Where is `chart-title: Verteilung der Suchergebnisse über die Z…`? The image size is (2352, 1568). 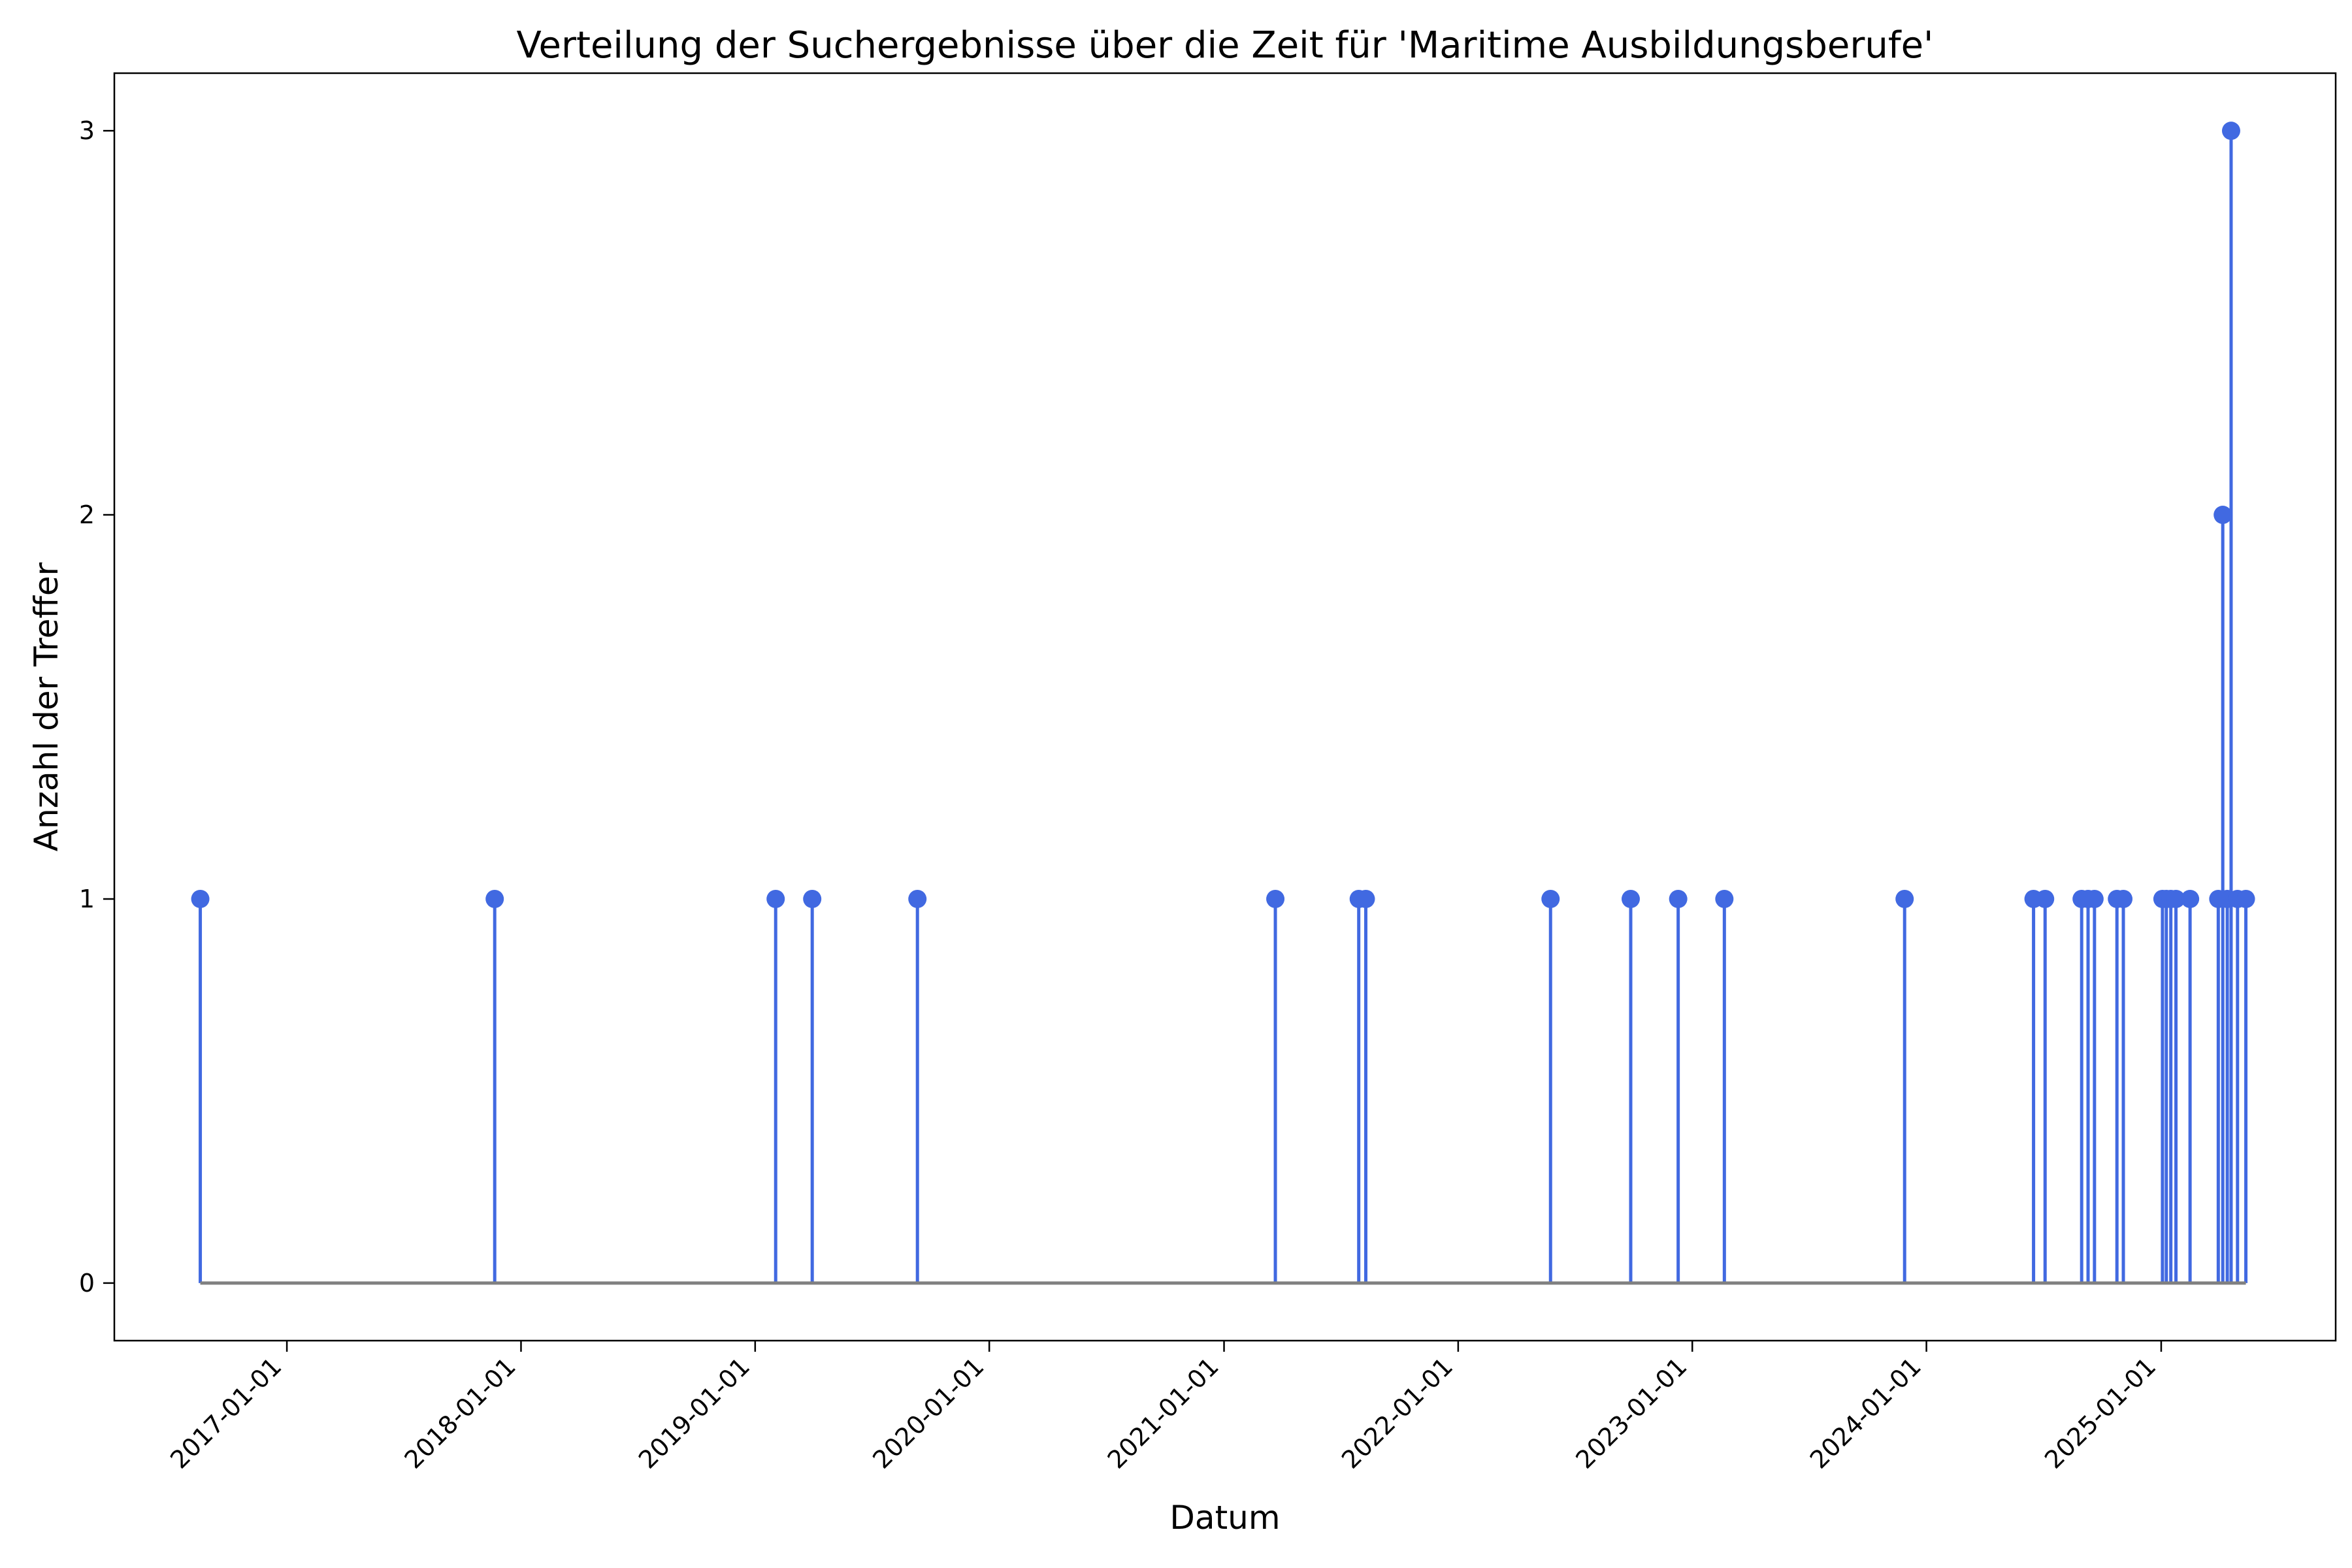 chart-title: Verteilung der Suchergebnisse über die Z… is located at coordinates (1225, 45).